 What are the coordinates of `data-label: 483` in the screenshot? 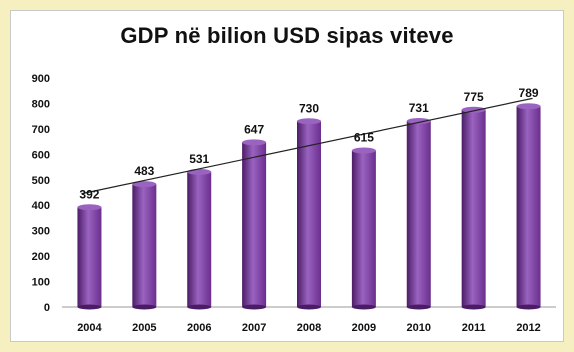 It's located at (144, 171).